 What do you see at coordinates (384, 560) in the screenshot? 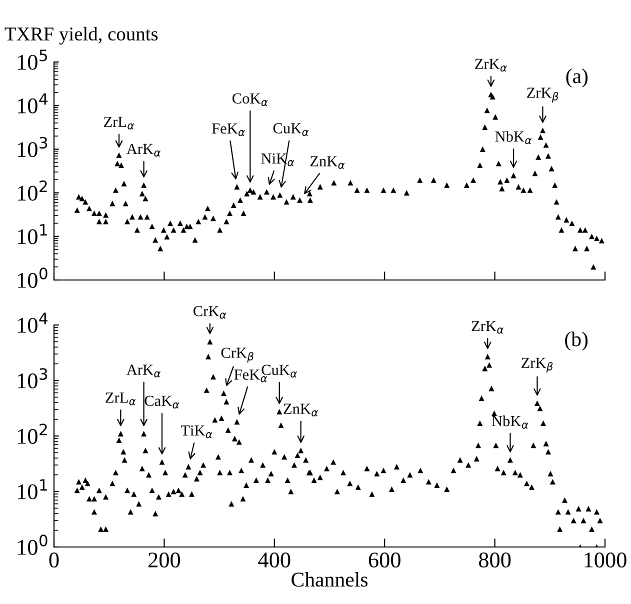
I see `x-tick-label: 600` at bounding box center [384, 560].